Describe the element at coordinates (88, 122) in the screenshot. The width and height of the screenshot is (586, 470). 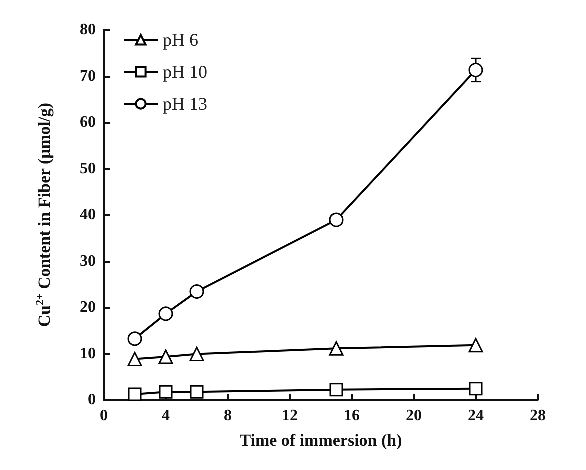
I see `y-tick-label: 60` at that location.